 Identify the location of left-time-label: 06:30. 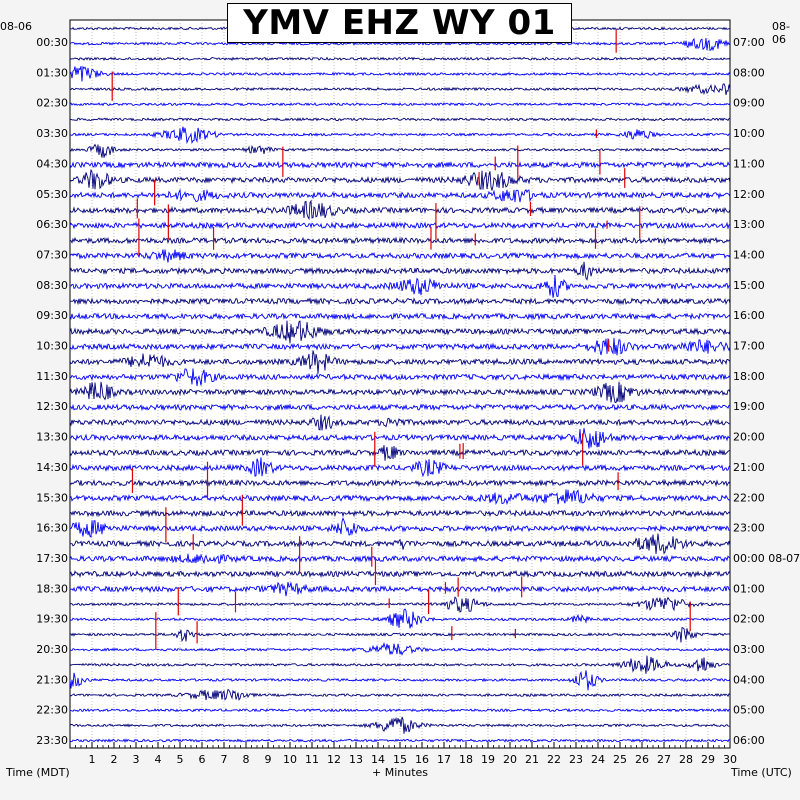
(52, 224).